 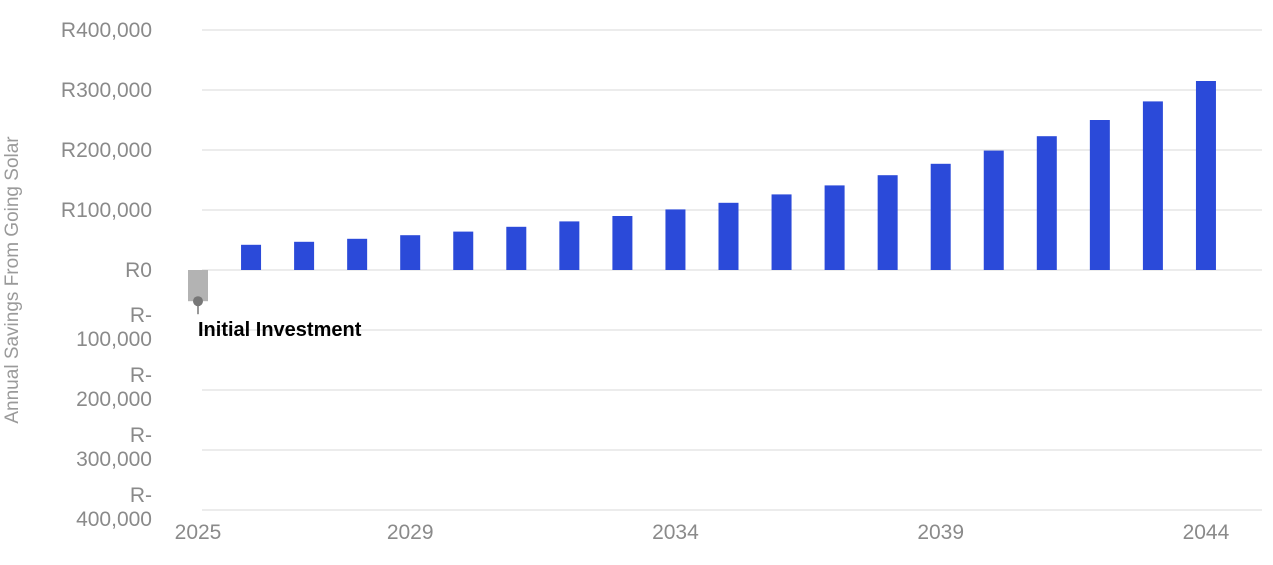 I want to click on x-axis-ticks: 2025 2029 2034 2039 2044, so click(x=702, y=532).